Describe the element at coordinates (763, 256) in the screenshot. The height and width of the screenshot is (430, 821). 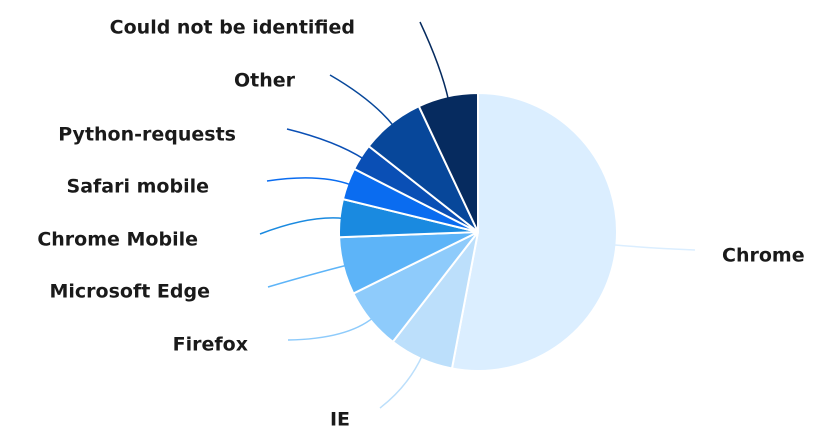
I see `slice-label: Chrome` at that location.